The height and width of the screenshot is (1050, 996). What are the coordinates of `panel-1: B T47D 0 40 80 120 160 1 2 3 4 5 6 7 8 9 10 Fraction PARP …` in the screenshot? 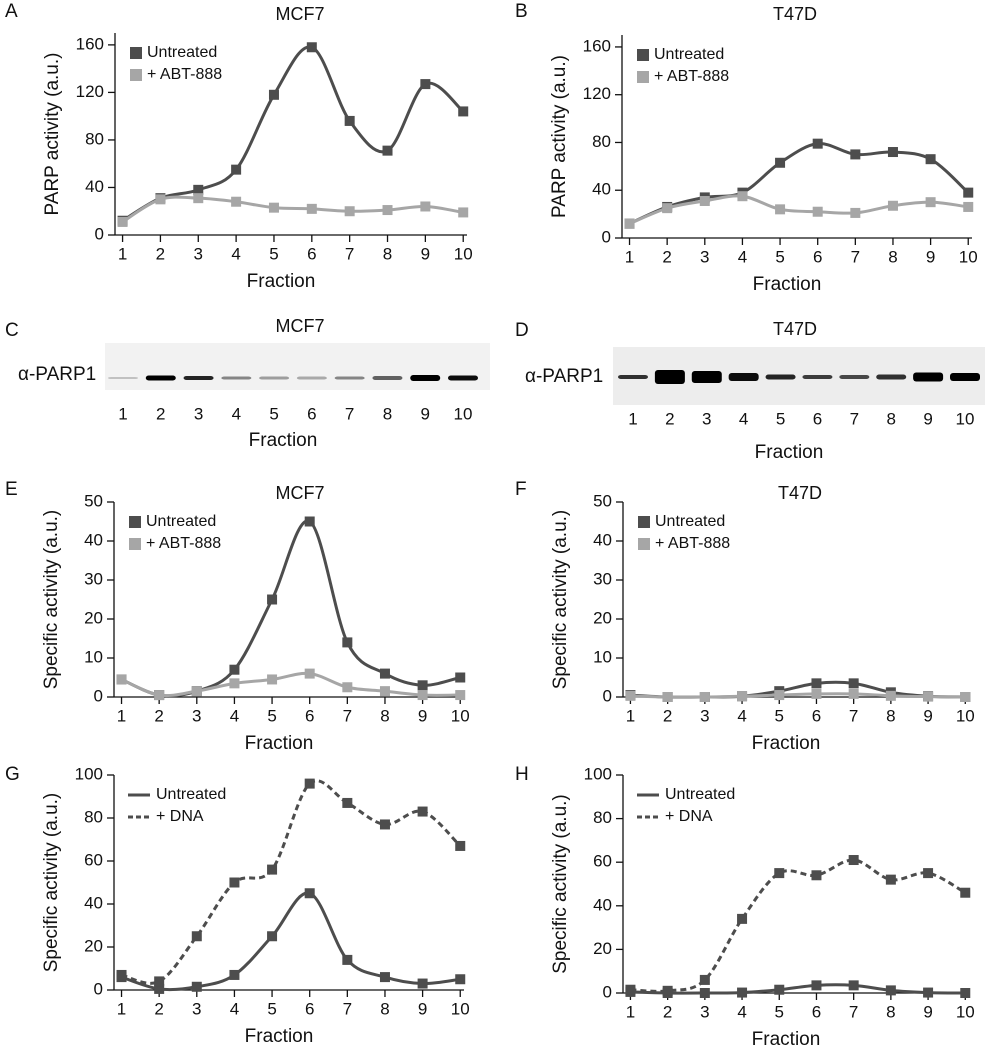 It's located at (746, 148).